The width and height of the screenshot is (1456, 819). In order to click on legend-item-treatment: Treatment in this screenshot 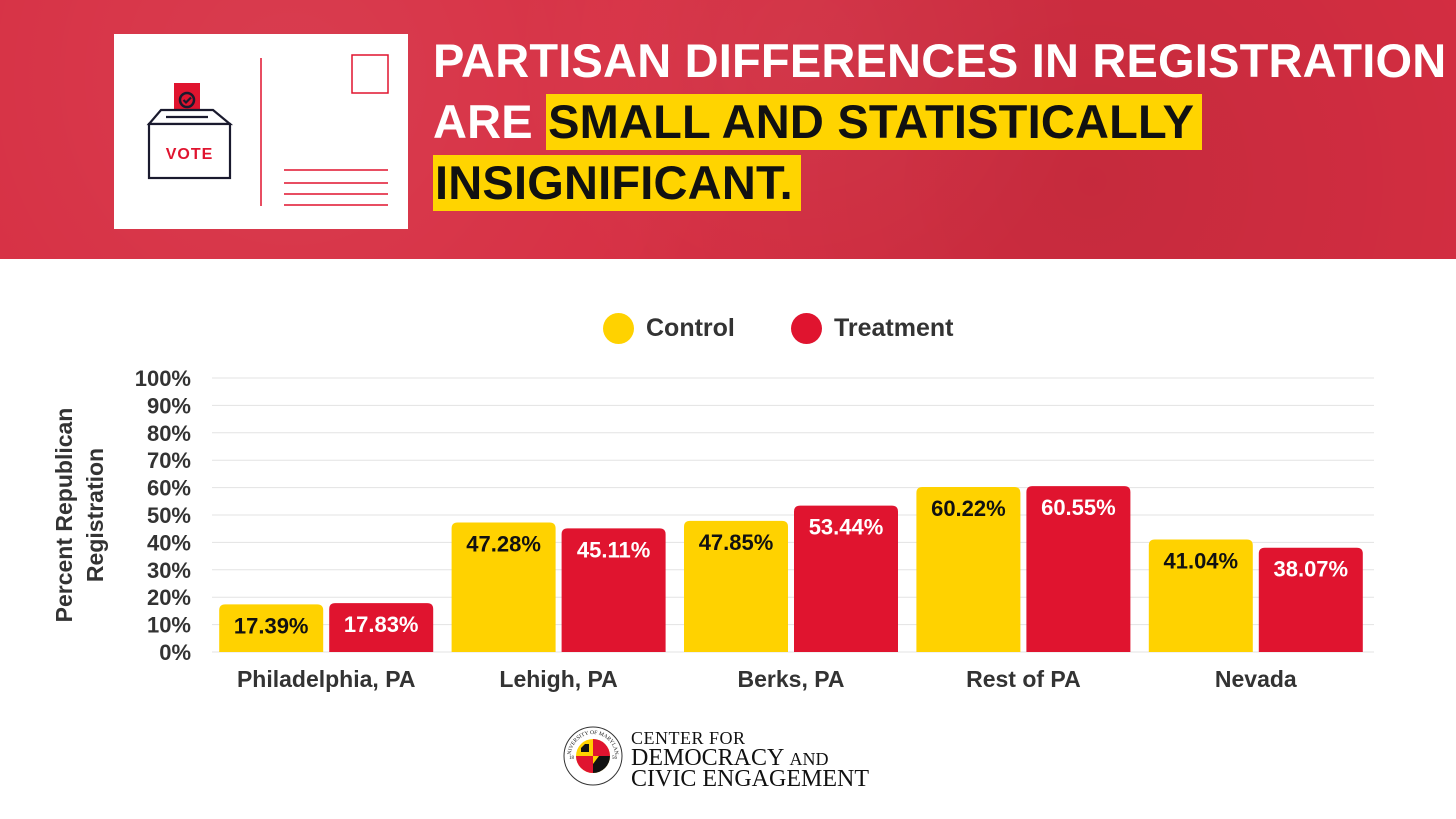, I will do `click(872, 328)`.